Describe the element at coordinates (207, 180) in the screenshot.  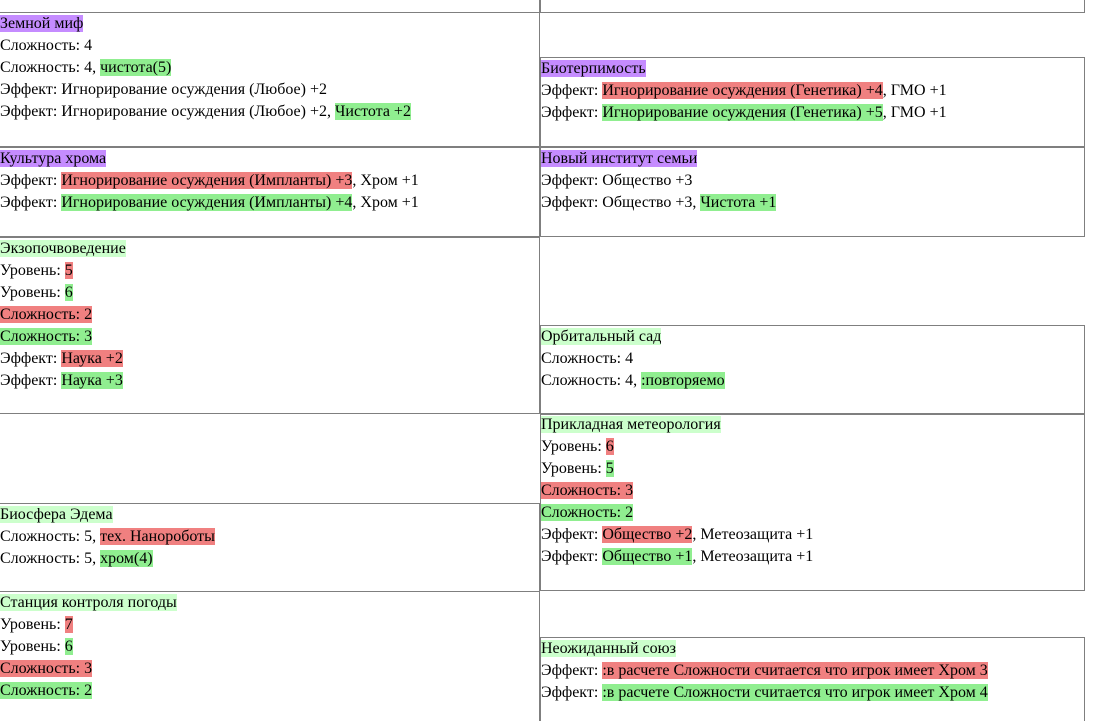
I see `removed-text: Игнорирование осуждения (Импланты) +3` at that location.